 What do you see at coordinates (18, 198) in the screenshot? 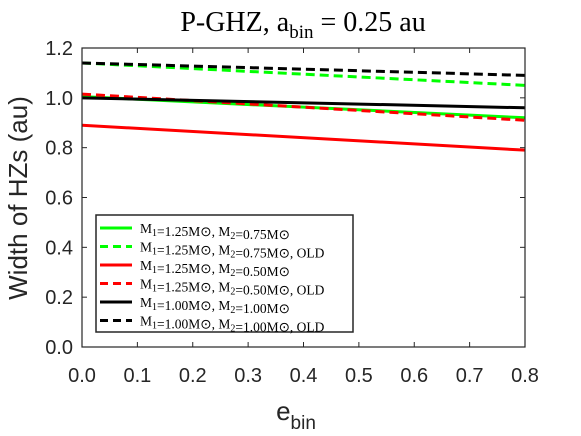
I see `y-axis-label: Width of HZs (au)` at bounding box center [18, 198].